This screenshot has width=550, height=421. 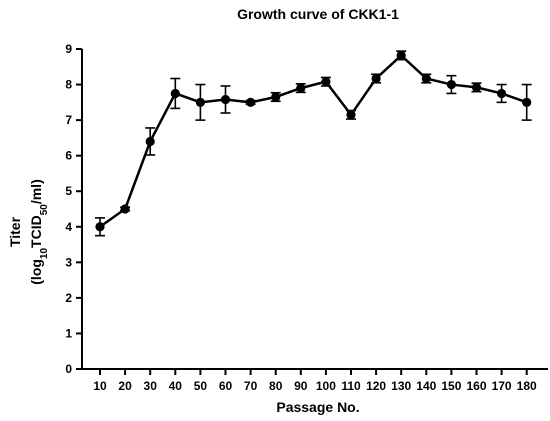 What do you see at coordinates (68, 262) in the screenshot?
I see `y-tick-label: 3` at bounding box center [68, 262].